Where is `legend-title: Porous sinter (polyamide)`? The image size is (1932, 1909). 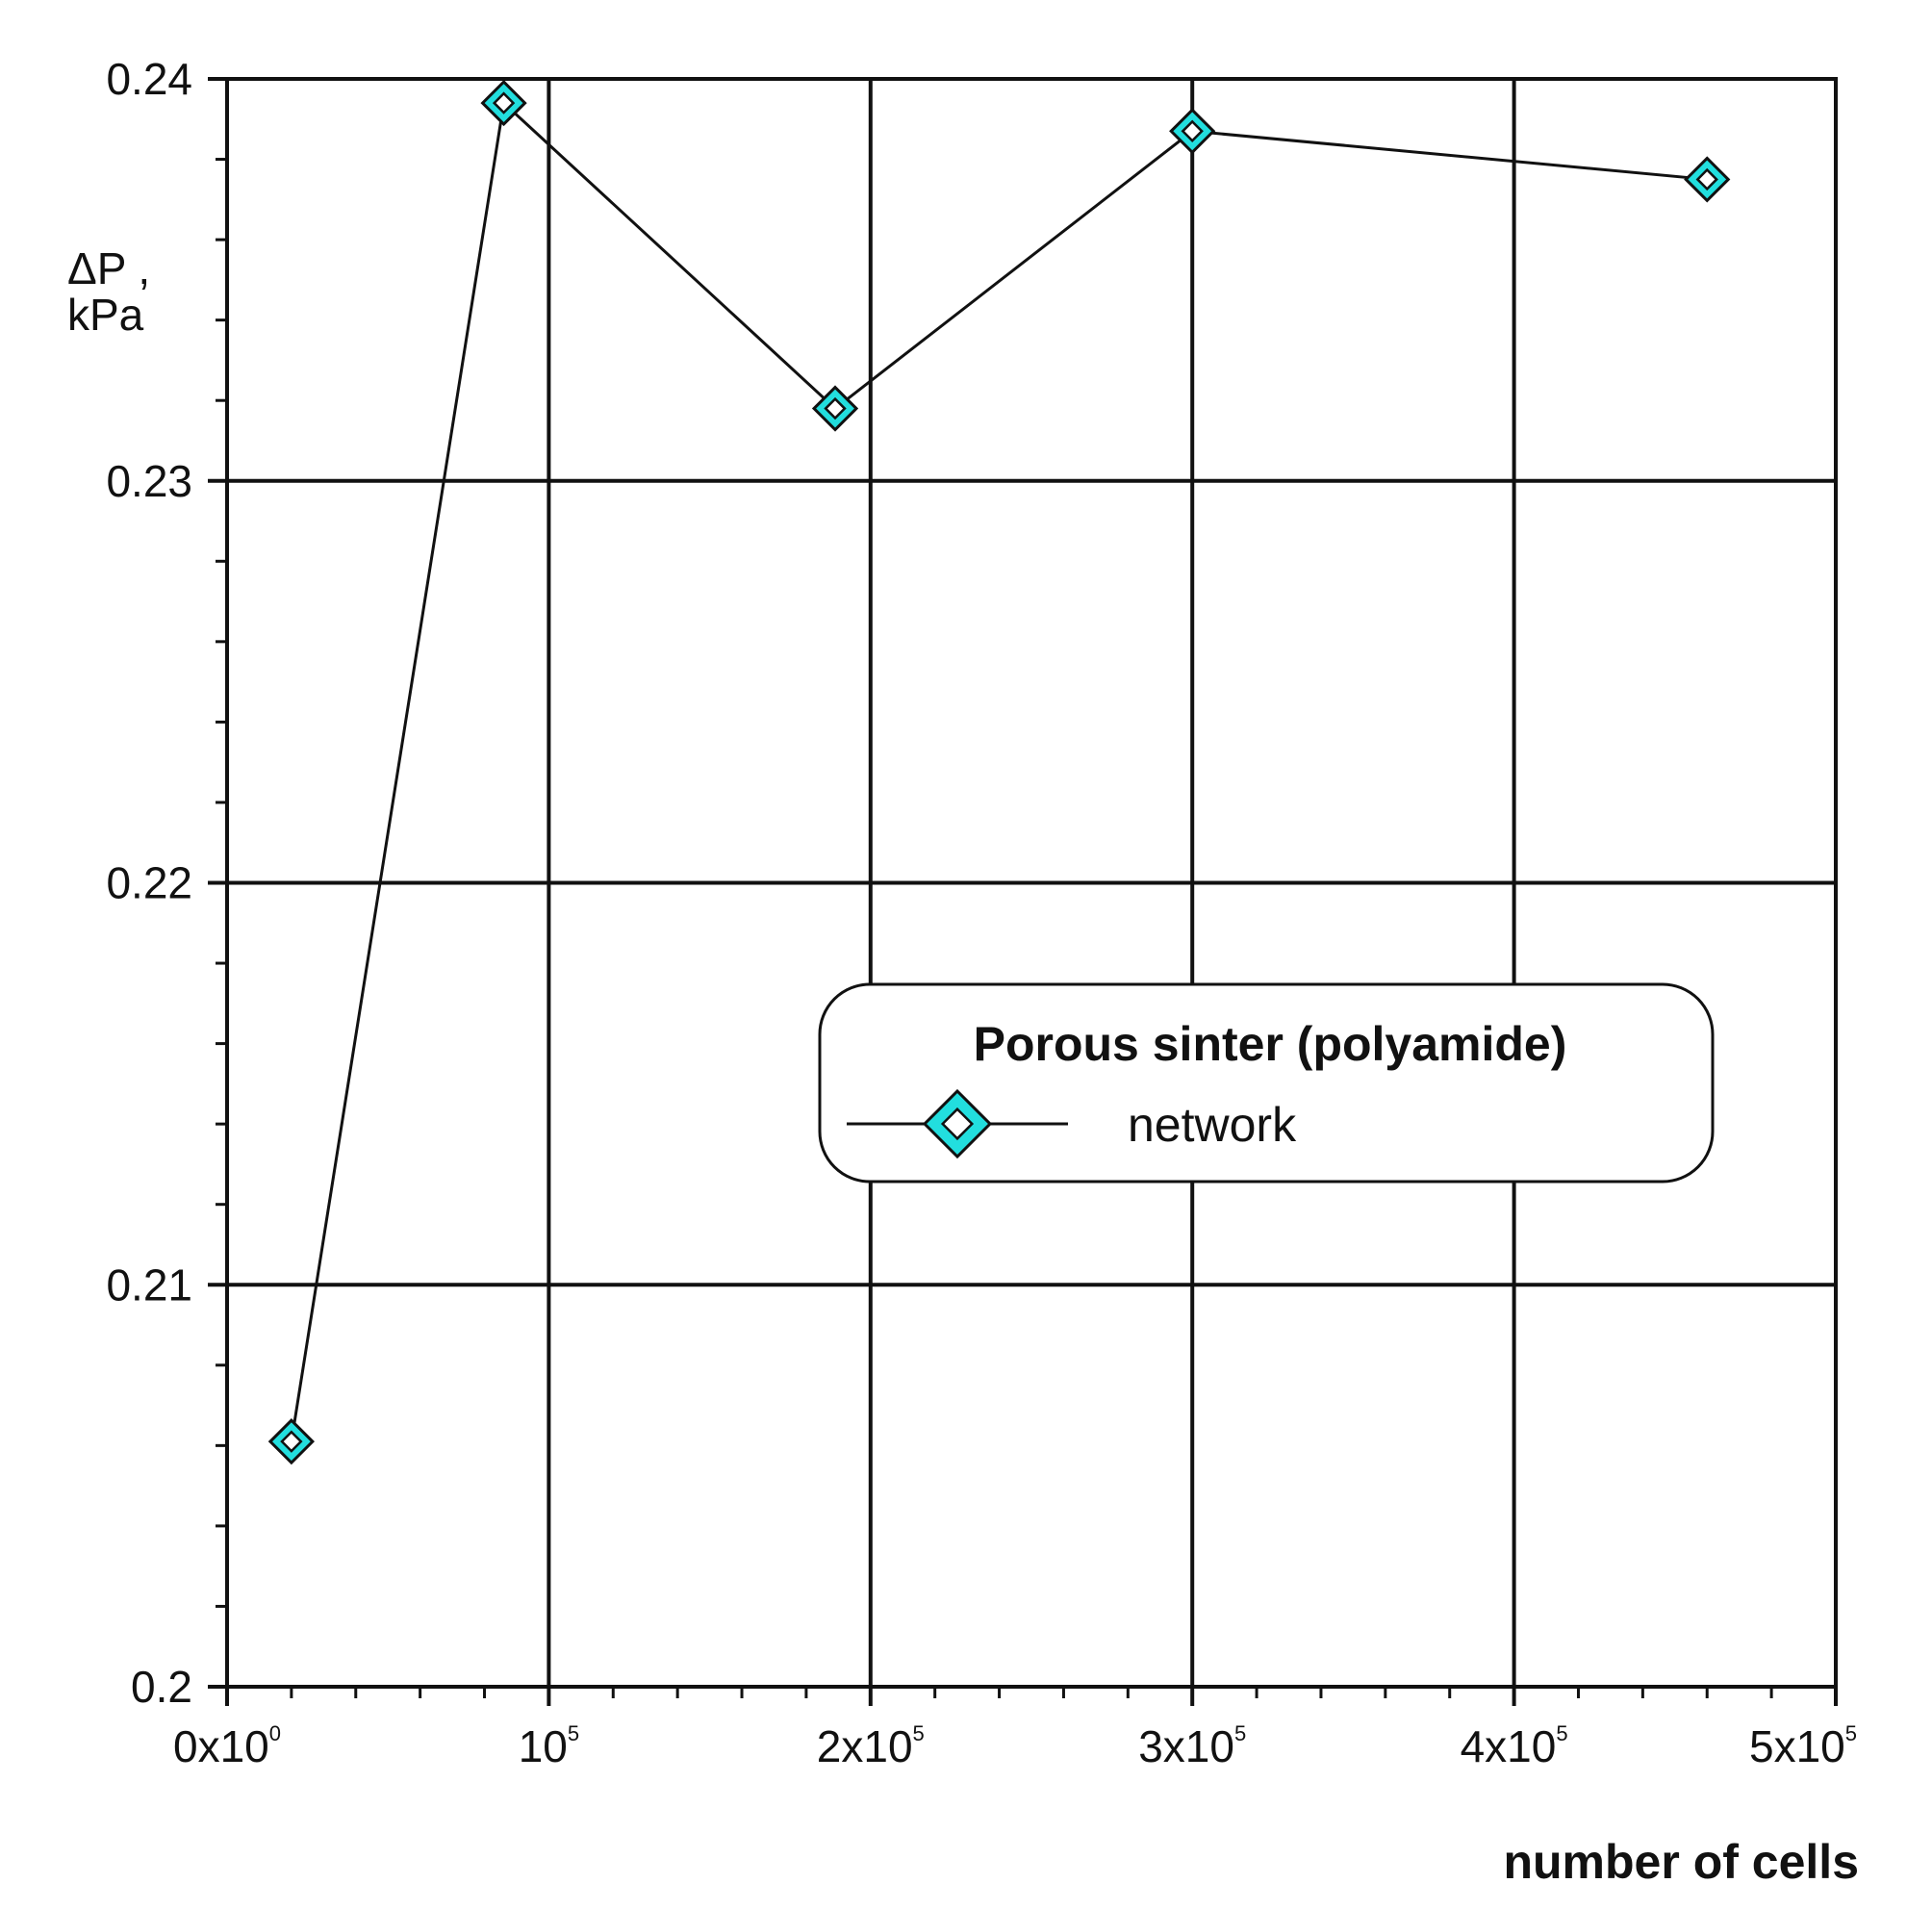
legend-title: Porous sinter (polyamide) is located at coordinates (1270, 1044).